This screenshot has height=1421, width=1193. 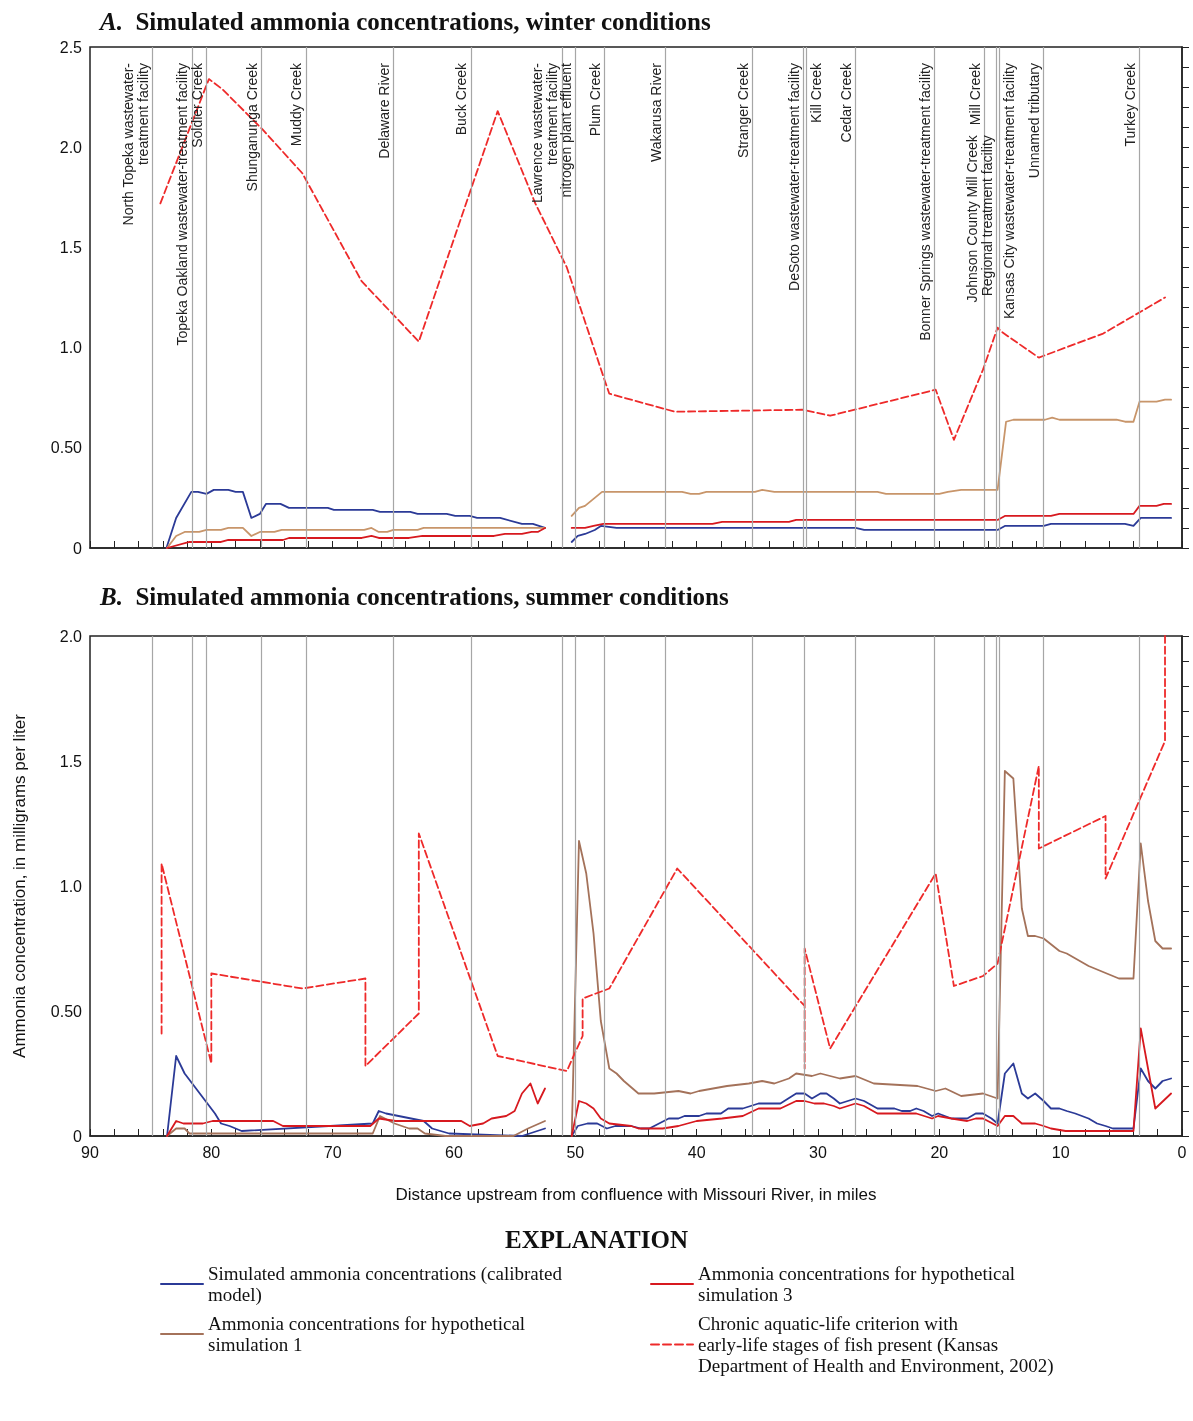 What do you see at coordinates (90, 1152) in the screenshot?
I see `x-tick-label: 90` at bounding box center [90, 1152].